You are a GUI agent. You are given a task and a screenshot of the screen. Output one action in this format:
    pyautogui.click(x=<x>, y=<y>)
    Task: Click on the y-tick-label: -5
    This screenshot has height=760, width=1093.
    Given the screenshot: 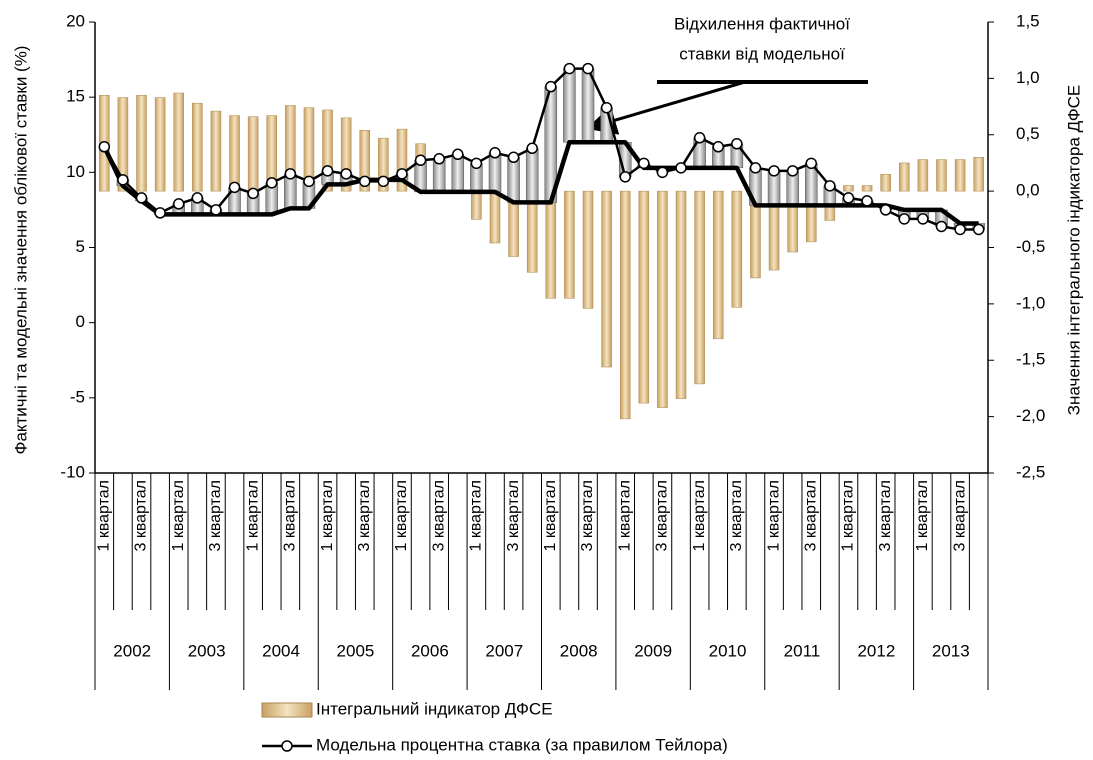 What is the action you would take?
    pyautogui.click(x=77, y=396)
    